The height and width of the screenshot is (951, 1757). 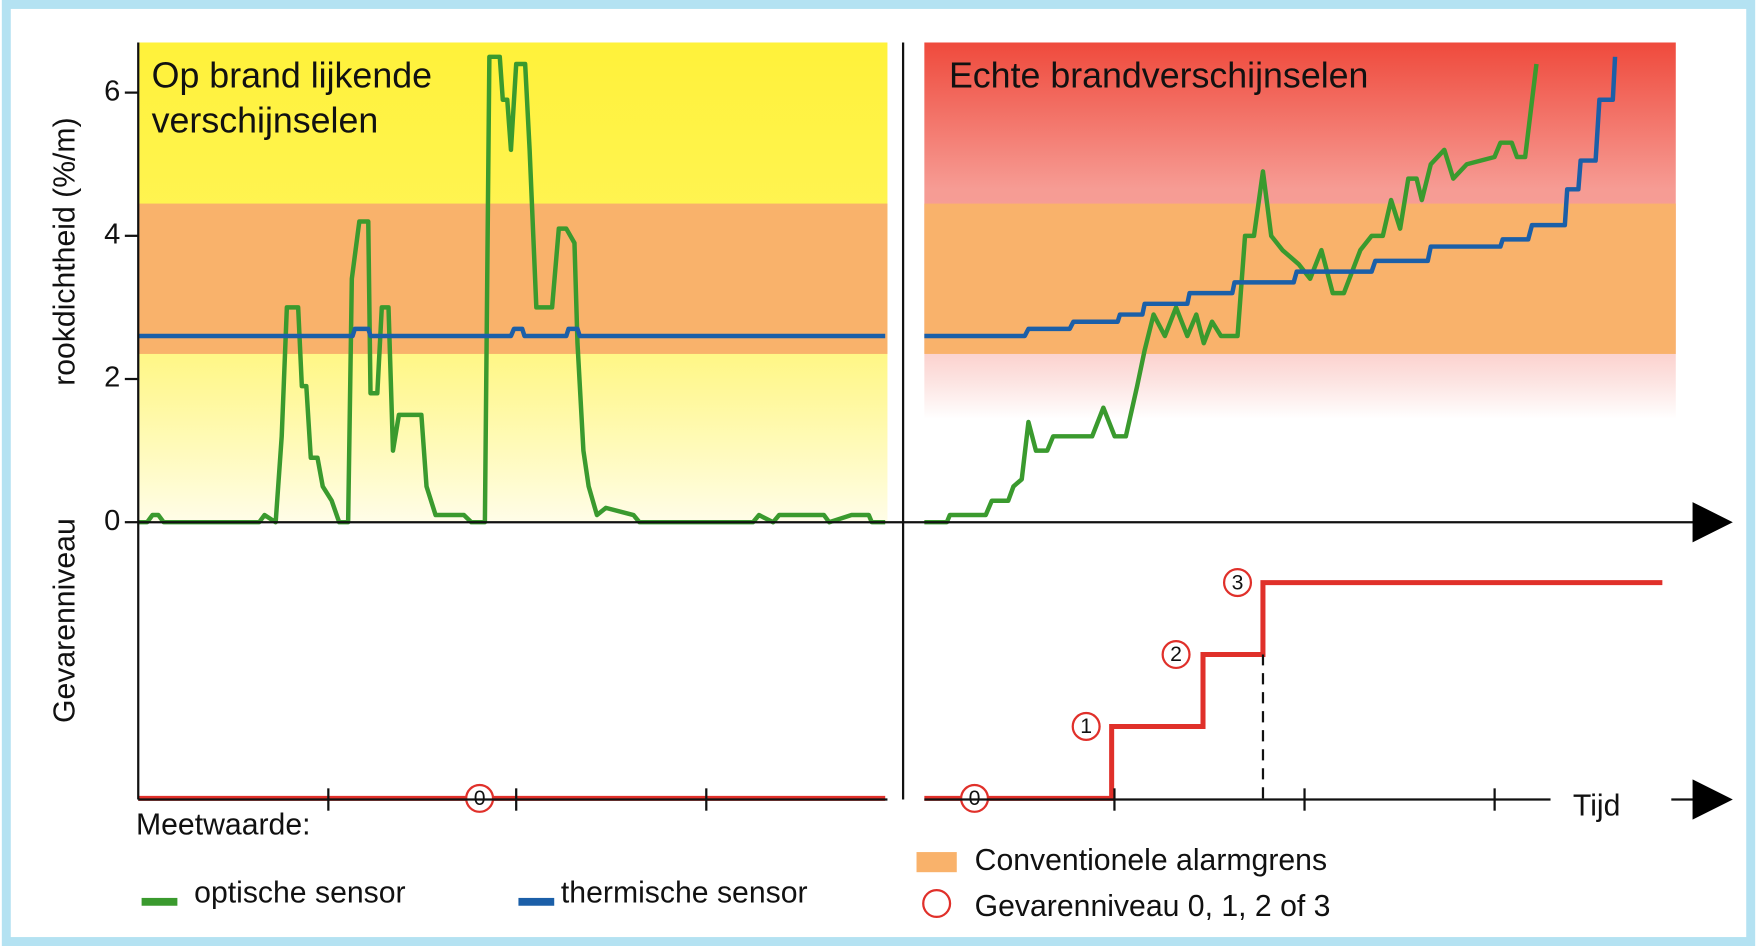 What do you see at coordinates (65, 620) in the screenshot?
I see `level-axis-label: Gevarenniveau` at bounding box center [65, 620].